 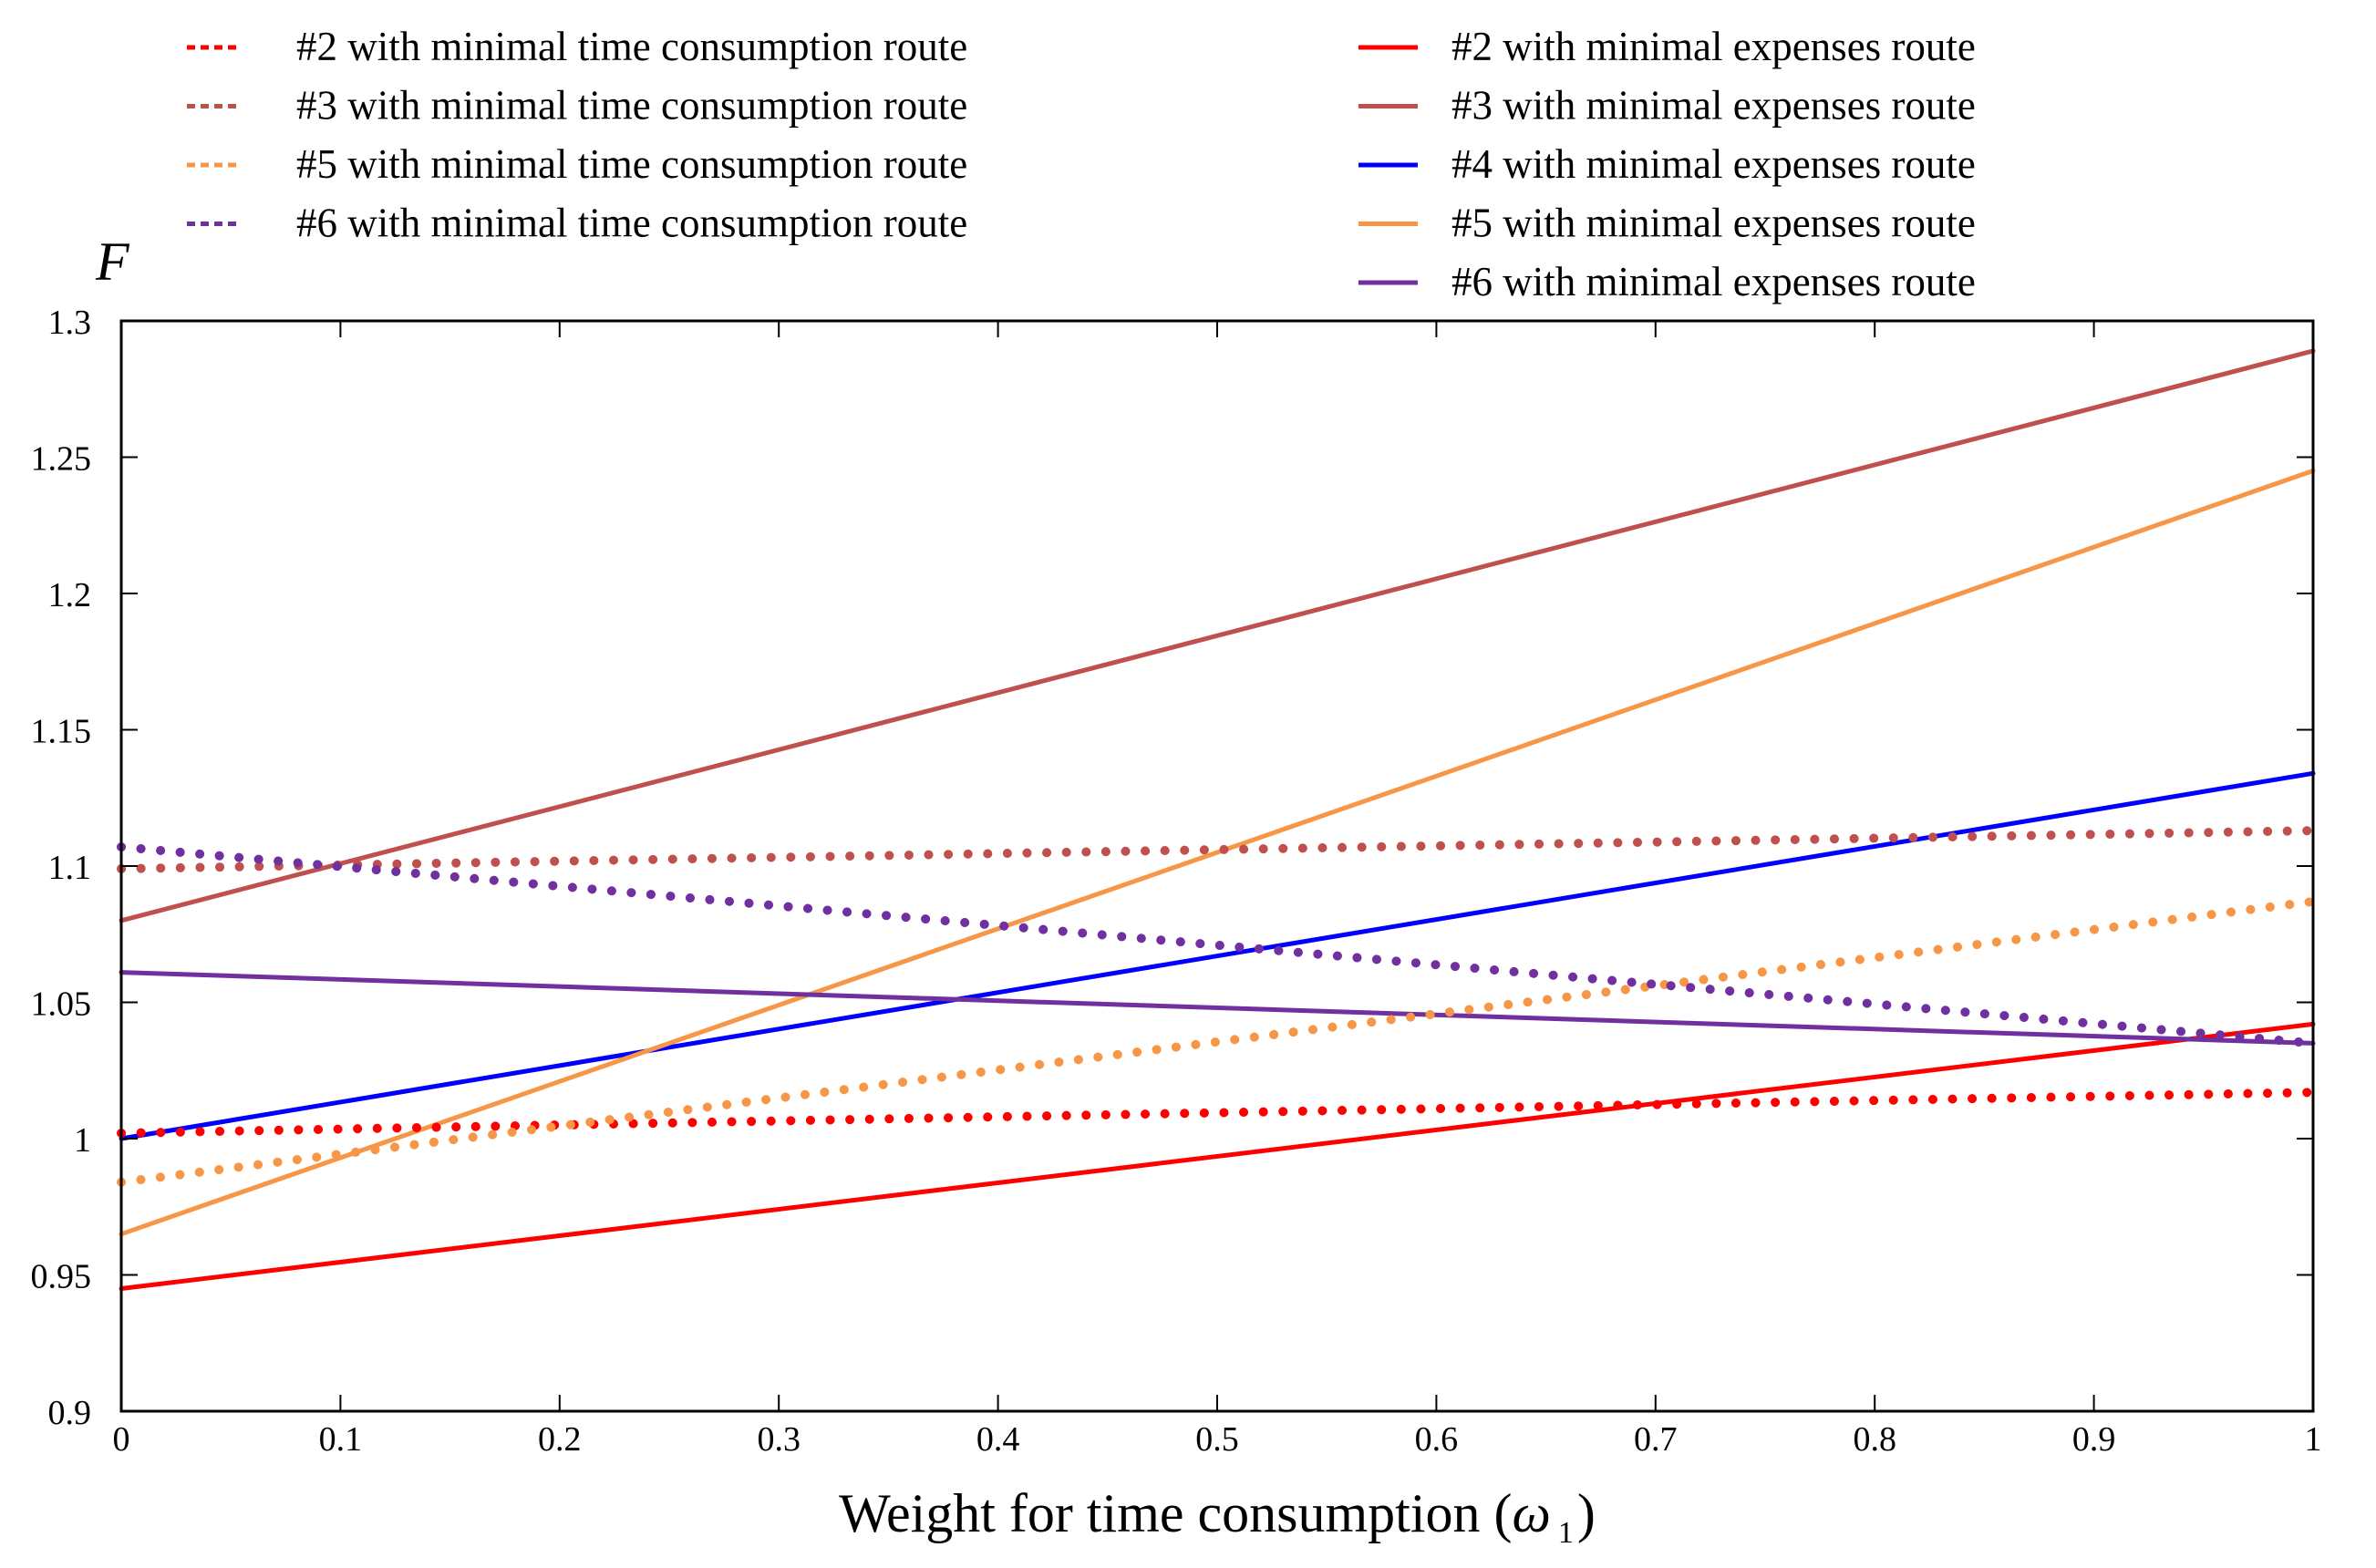 What do you see at coordinates (2313, 1439) in the screenshot?
I see `x-tick-label: 1` at bounding box center [2313, 1439].